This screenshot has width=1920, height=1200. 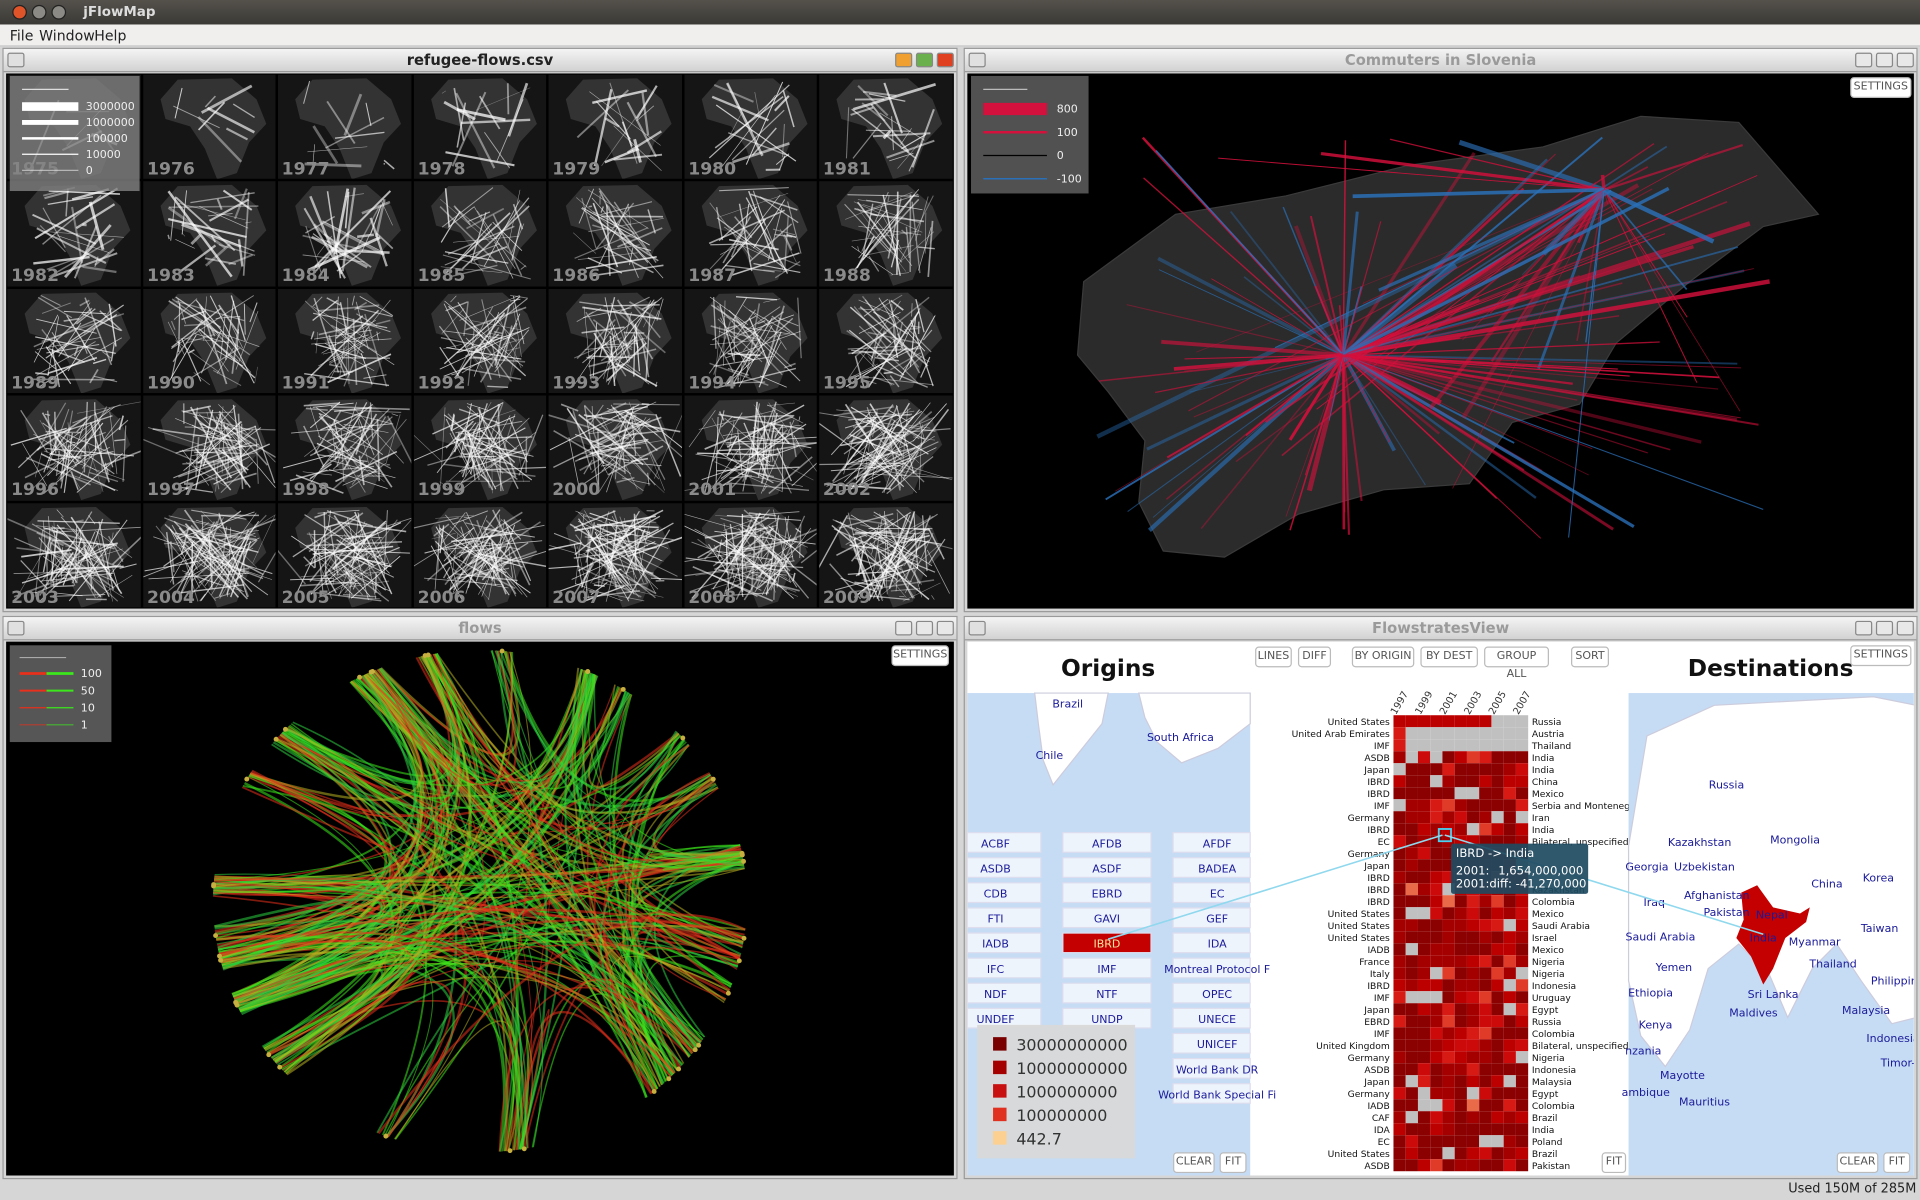 I want to click on panel-maximize-button, so click(x=924, y=60).